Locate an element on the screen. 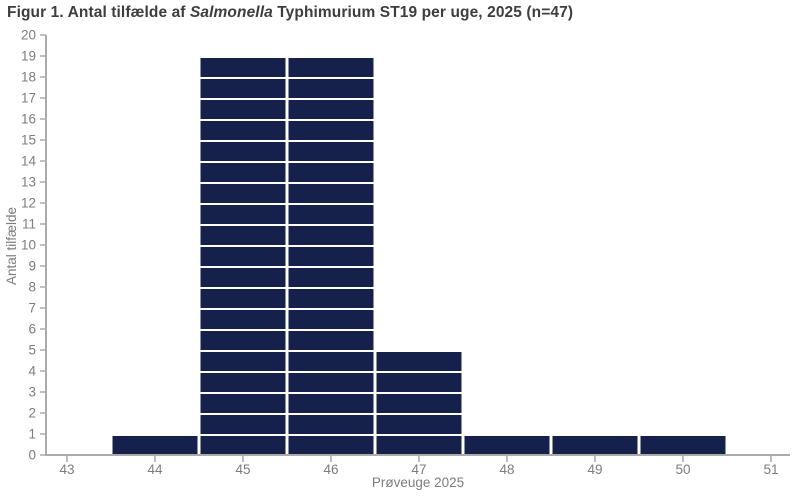 This screenshot has width=800, height=500. y-tick-label: 11 is located at coordinates (29, 224).